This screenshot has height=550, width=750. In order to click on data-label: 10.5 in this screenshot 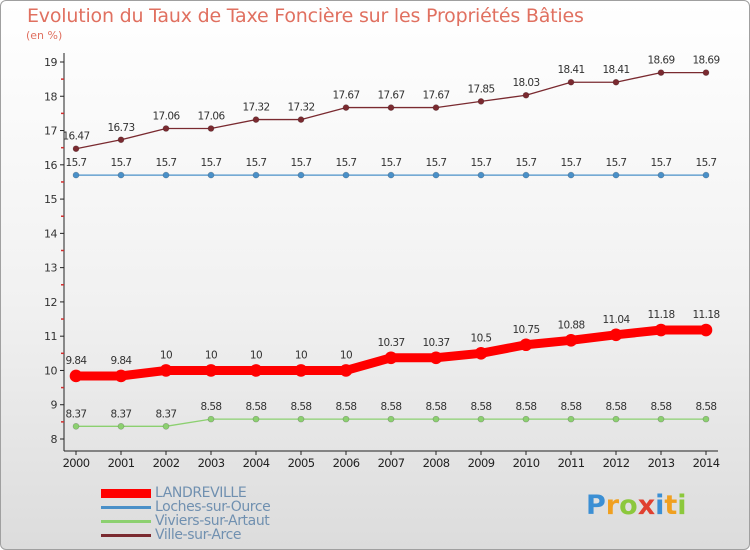, I will do `click(481, 338)`.